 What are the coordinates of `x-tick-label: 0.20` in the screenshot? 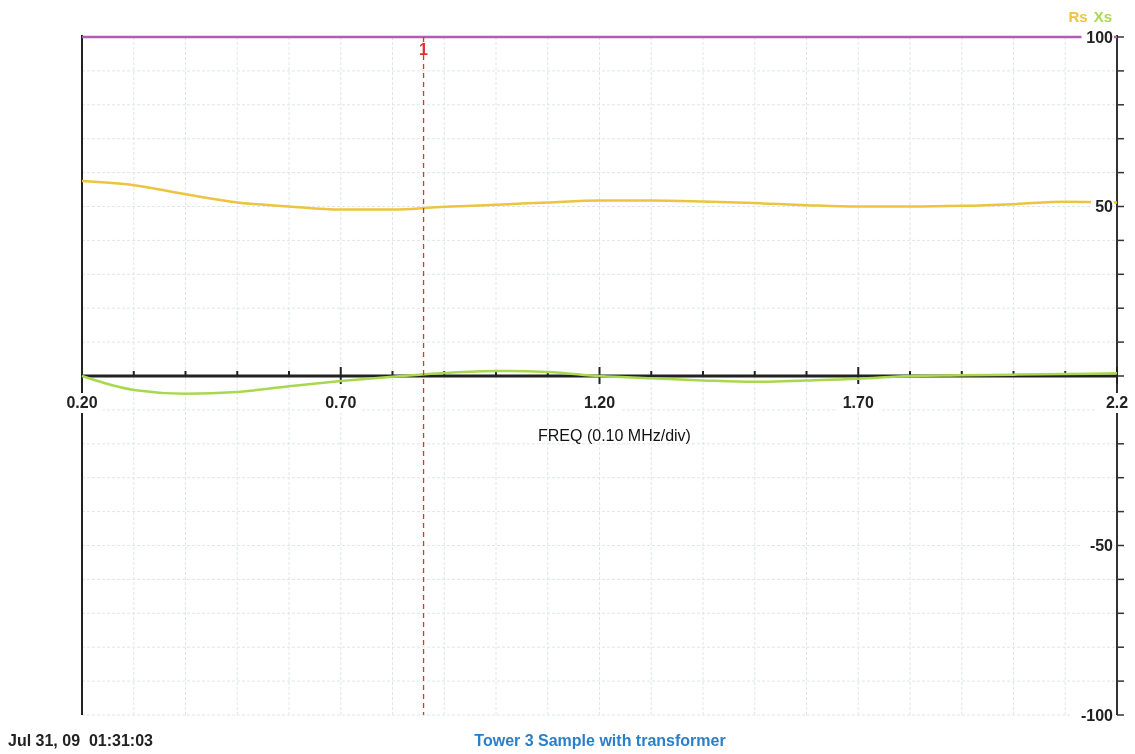 It's located at (82, 402).